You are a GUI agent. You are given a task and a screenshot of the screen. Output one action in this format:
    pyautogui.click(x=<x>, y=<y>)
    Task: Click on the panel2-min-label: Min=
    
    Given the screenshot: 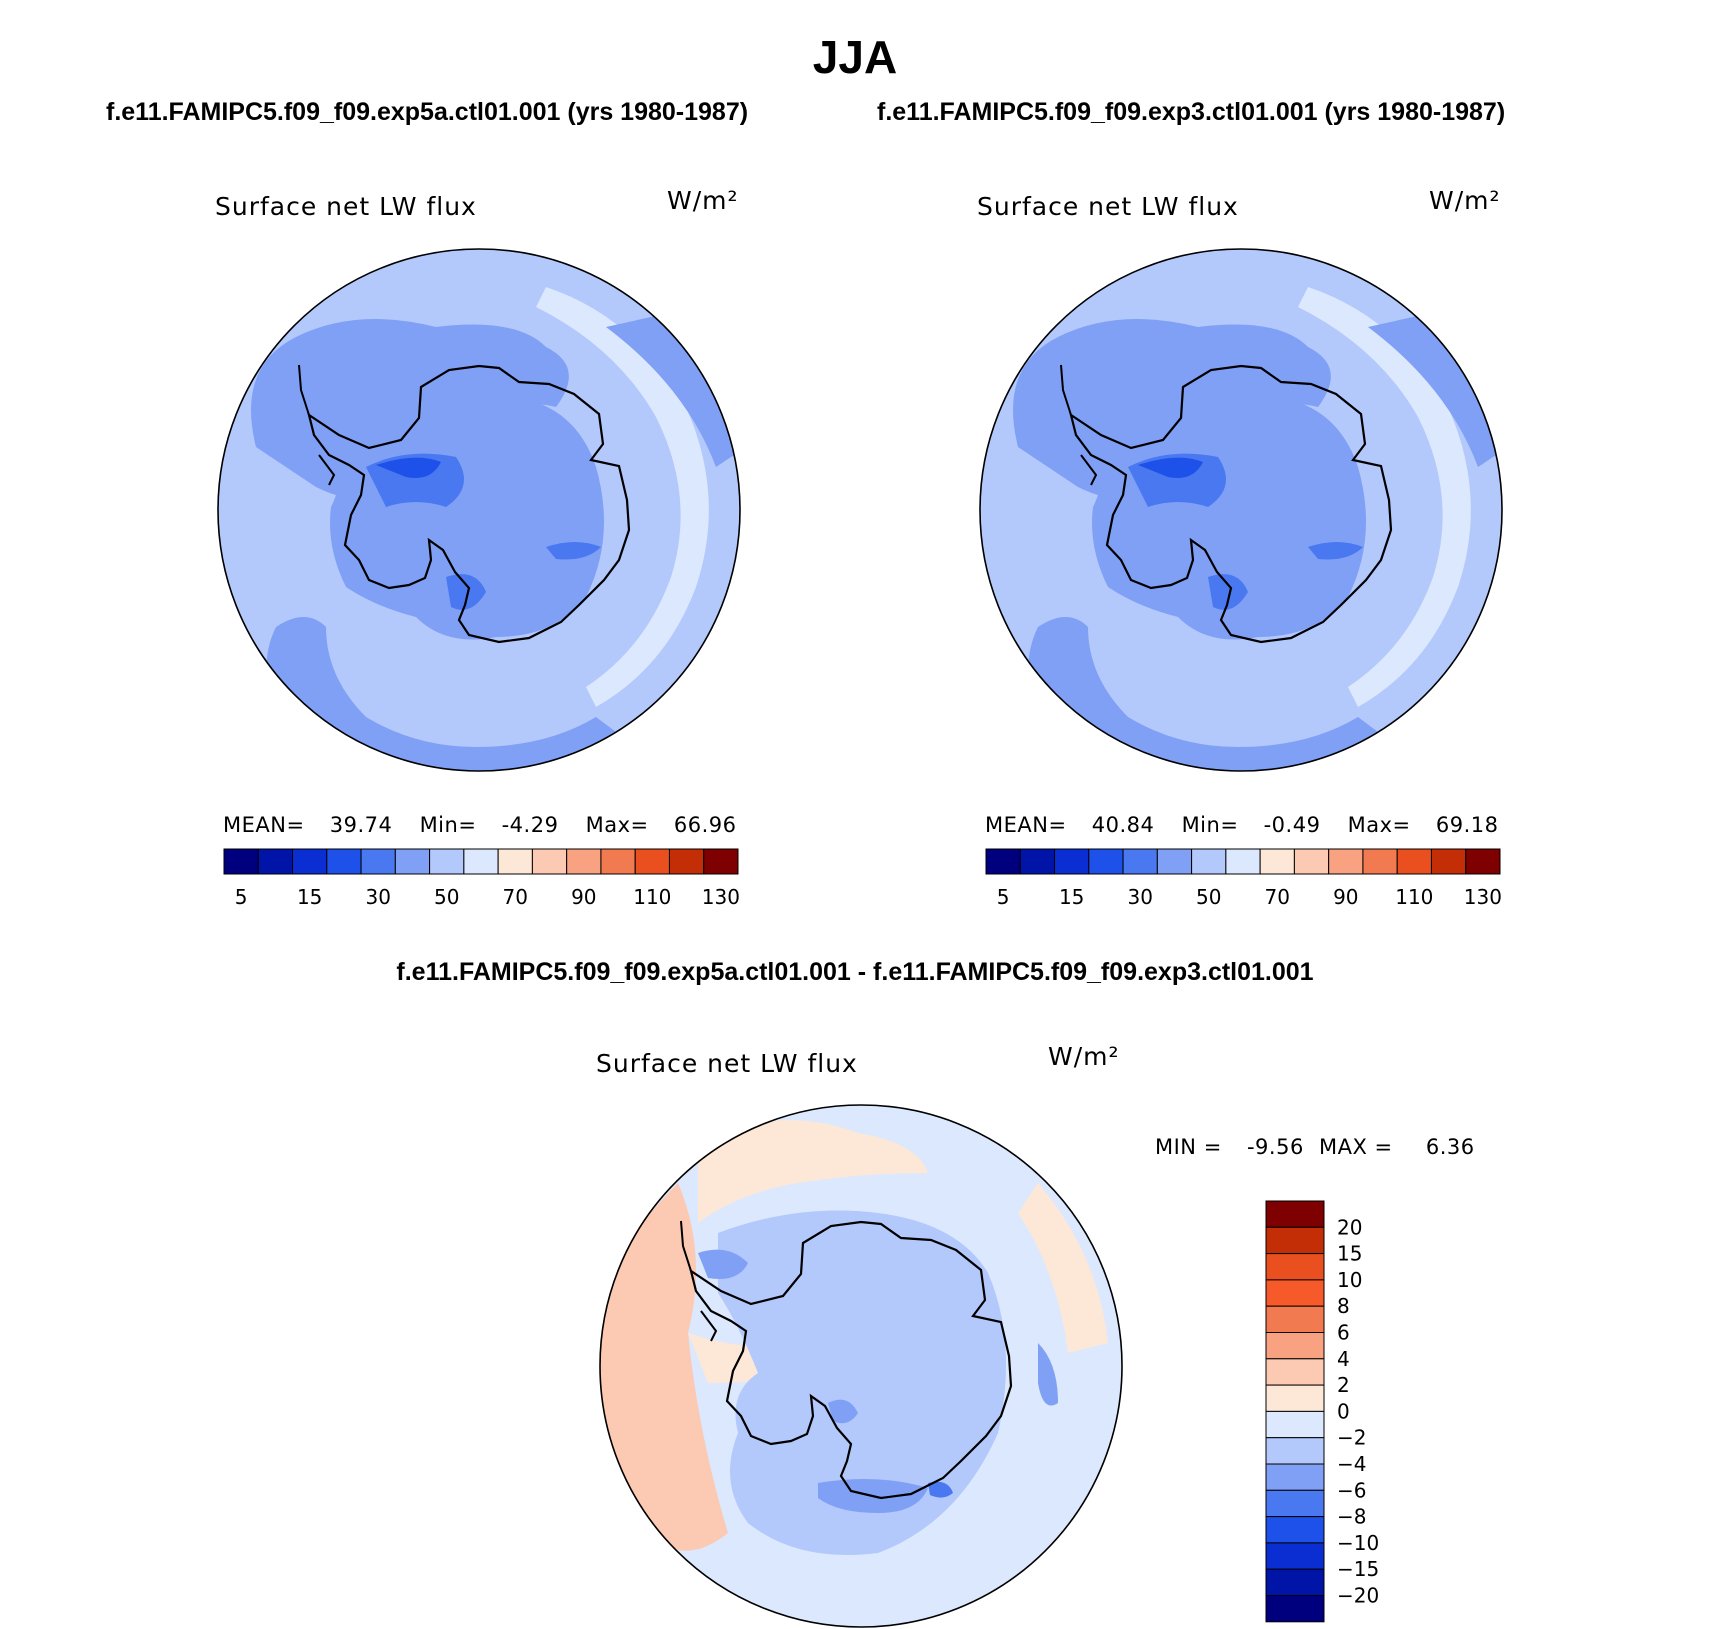 What is the action you would take?
    pyautogui.click(x=1210, y=825)
    